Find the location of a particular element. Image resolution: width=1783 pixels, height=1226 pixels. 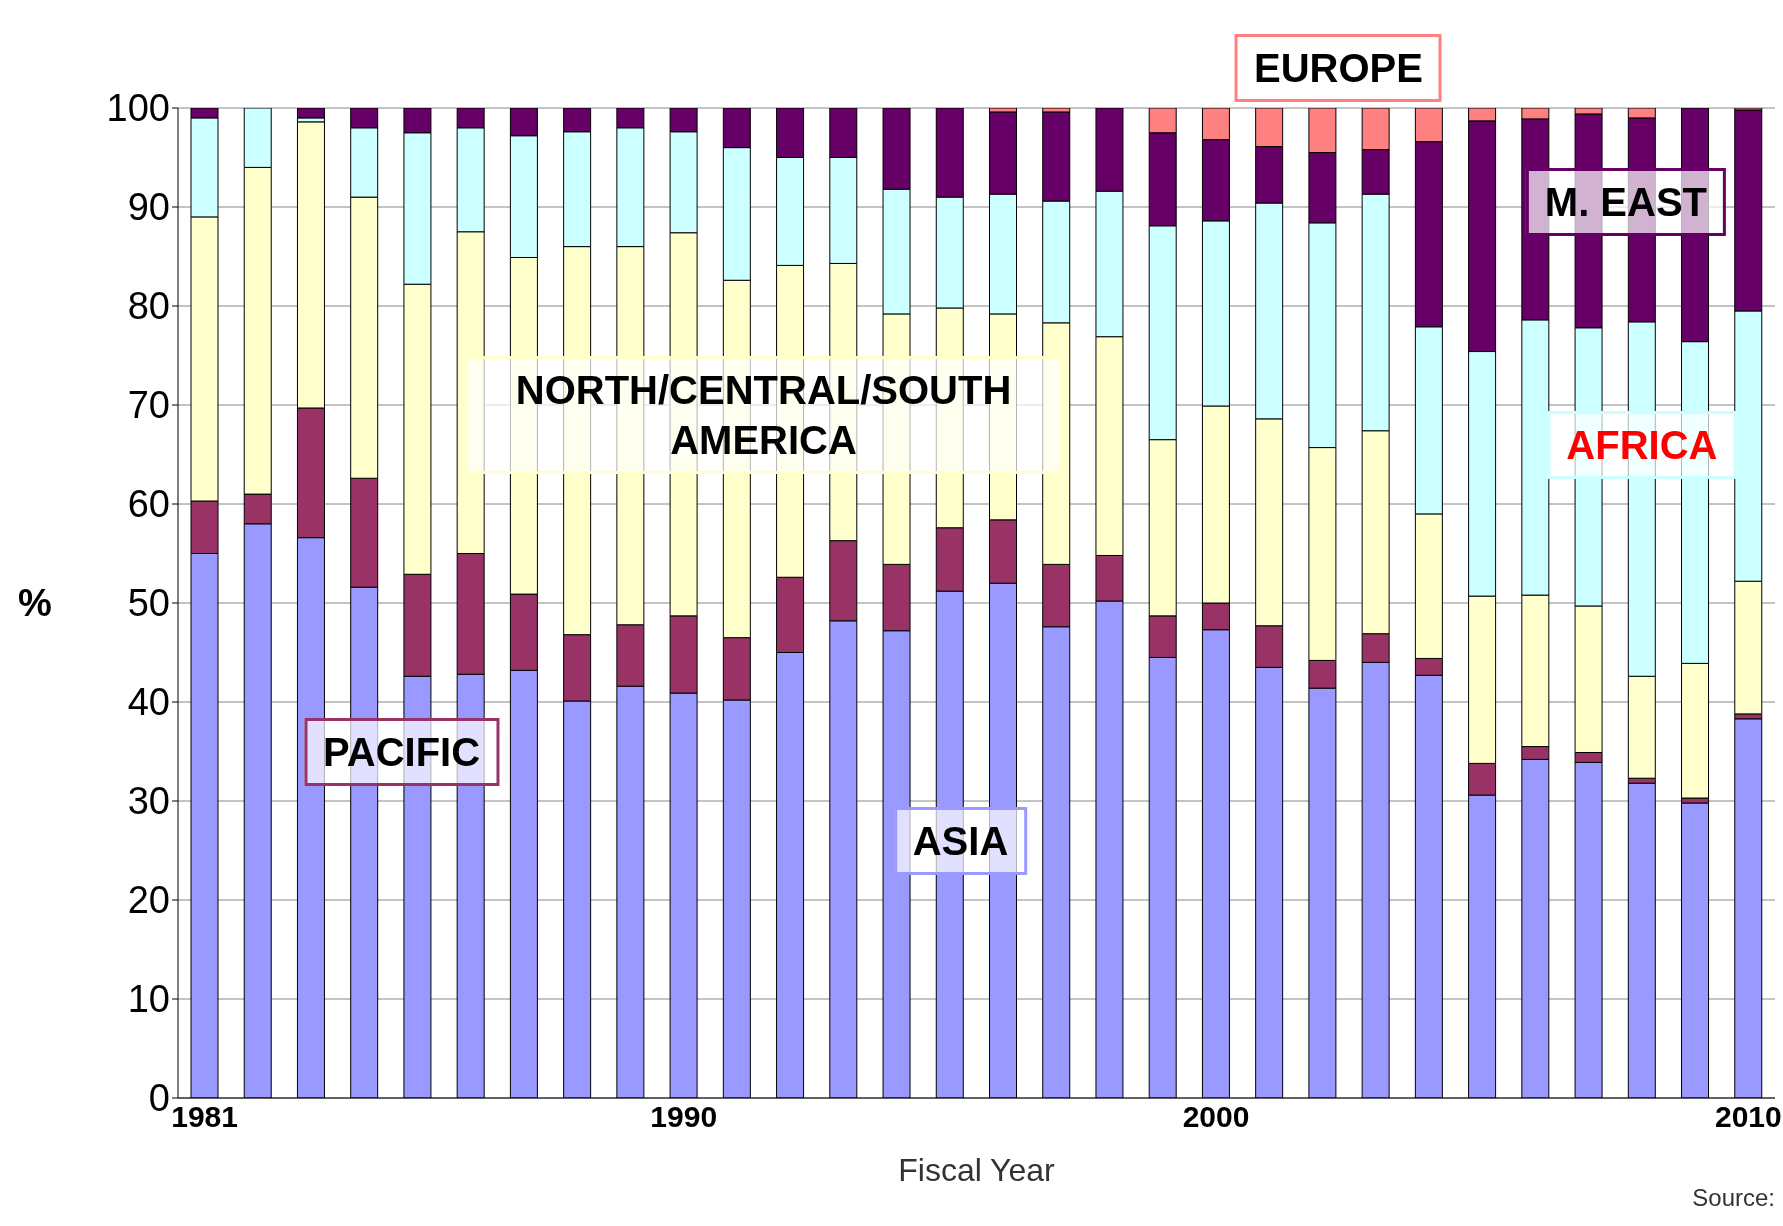

x-tick-label: 2010 is located at coordinates (1748, 1117).